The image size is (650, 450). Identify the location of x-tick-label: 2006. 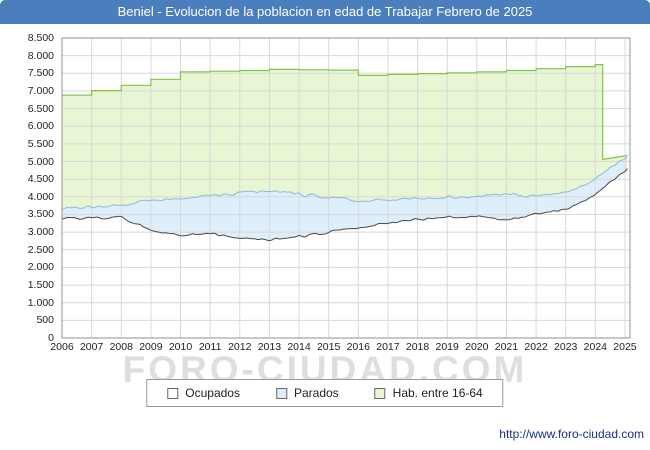
(62, 347).